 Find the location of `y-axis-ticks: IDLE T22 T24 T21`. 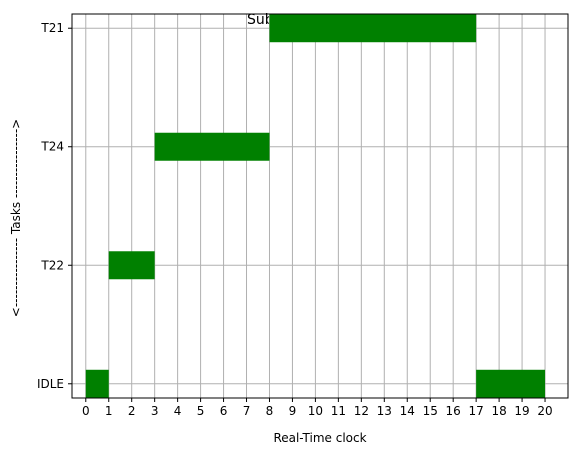

y-axis-ticks: IDLE T22 T24 T21 is located at coordinates (54, 206).